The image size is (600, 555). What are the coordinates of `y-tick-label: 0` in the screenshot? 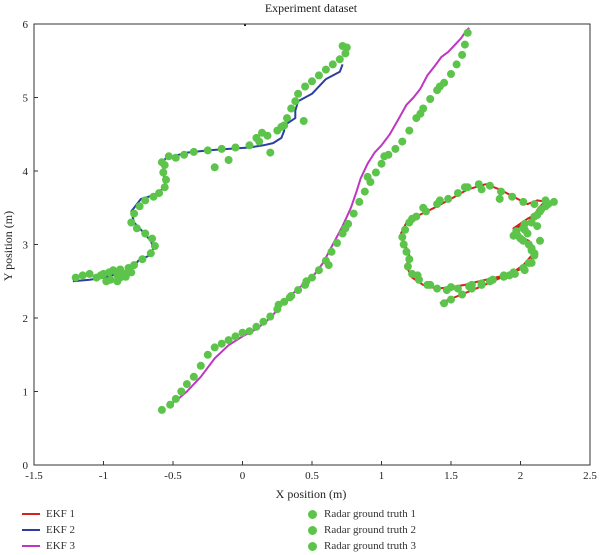 It's located at (26, 466).